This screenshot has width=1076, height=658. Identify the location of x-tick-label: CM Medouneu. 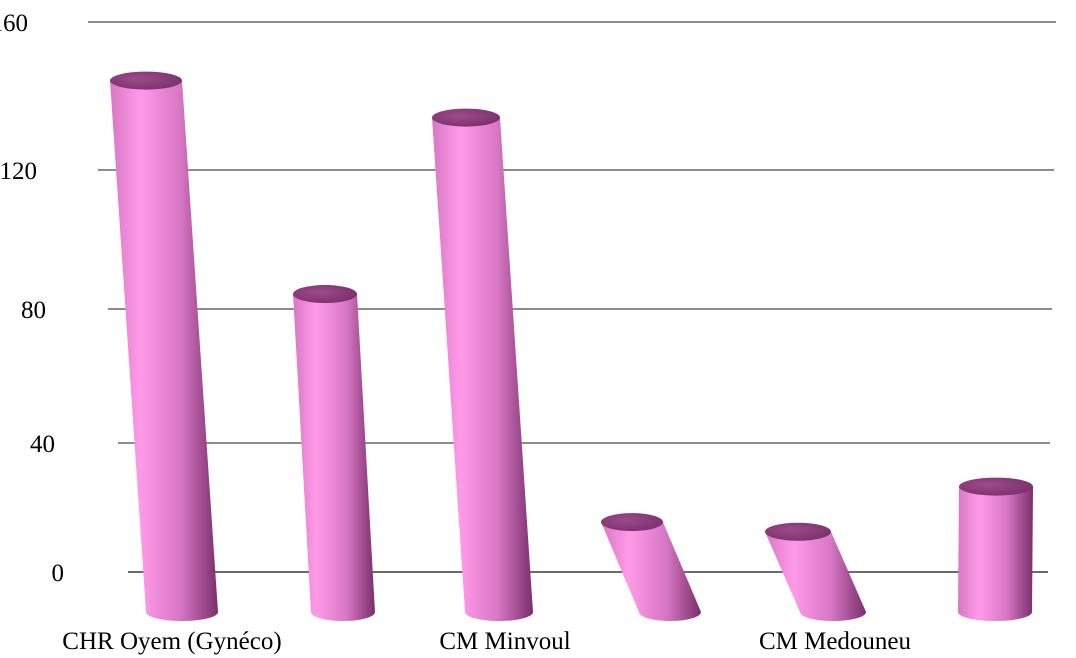
(835, 641).